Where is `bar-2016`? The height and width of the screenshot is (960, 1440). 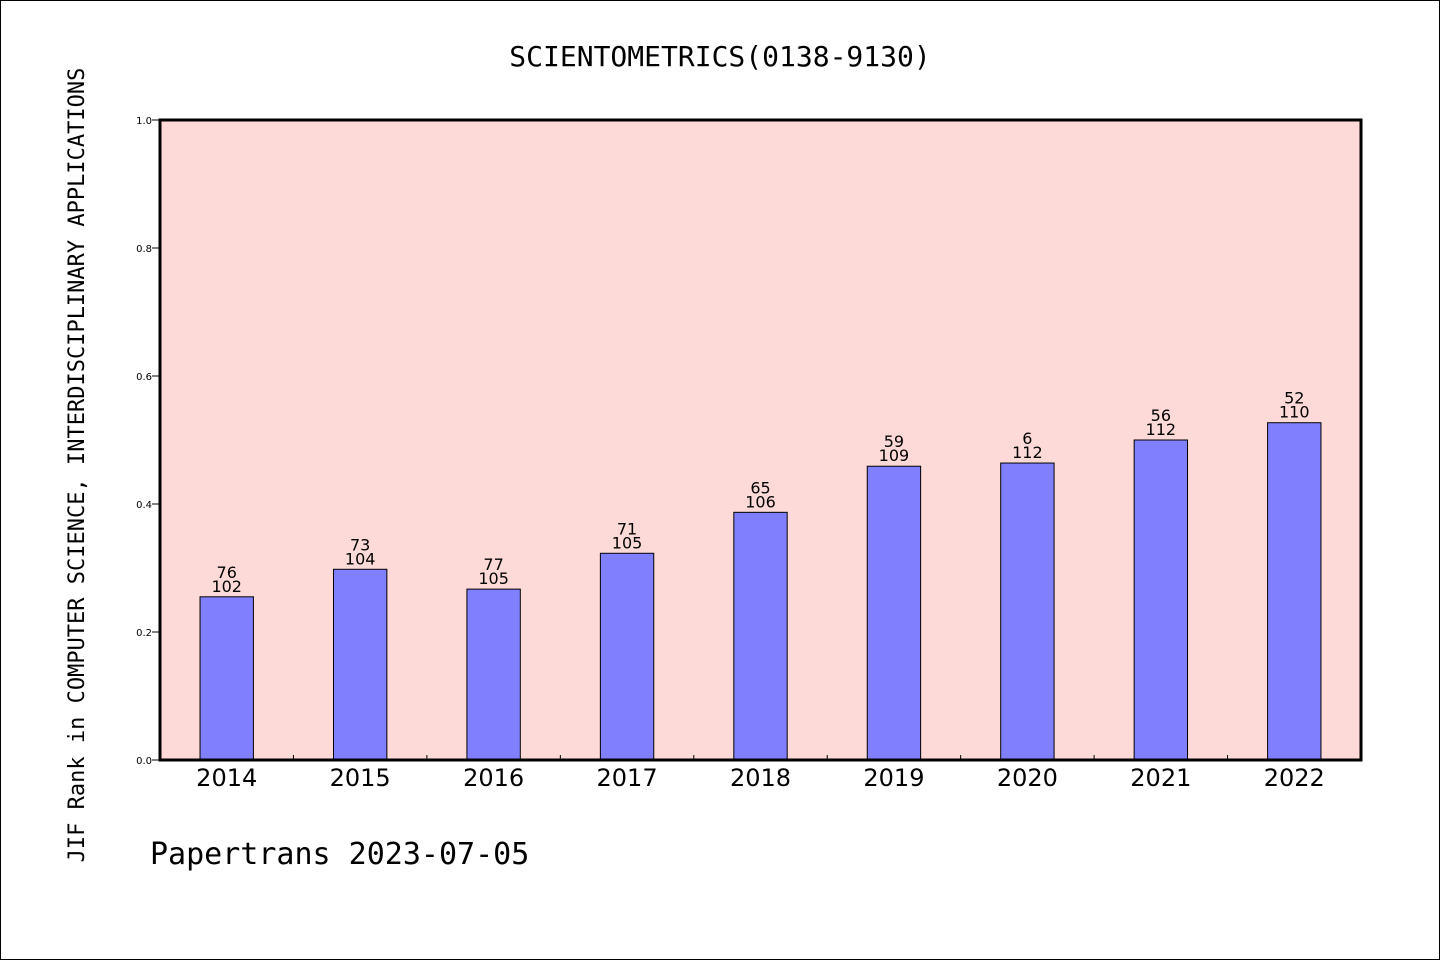 bar-2016 is located at coordinates (493, 674).